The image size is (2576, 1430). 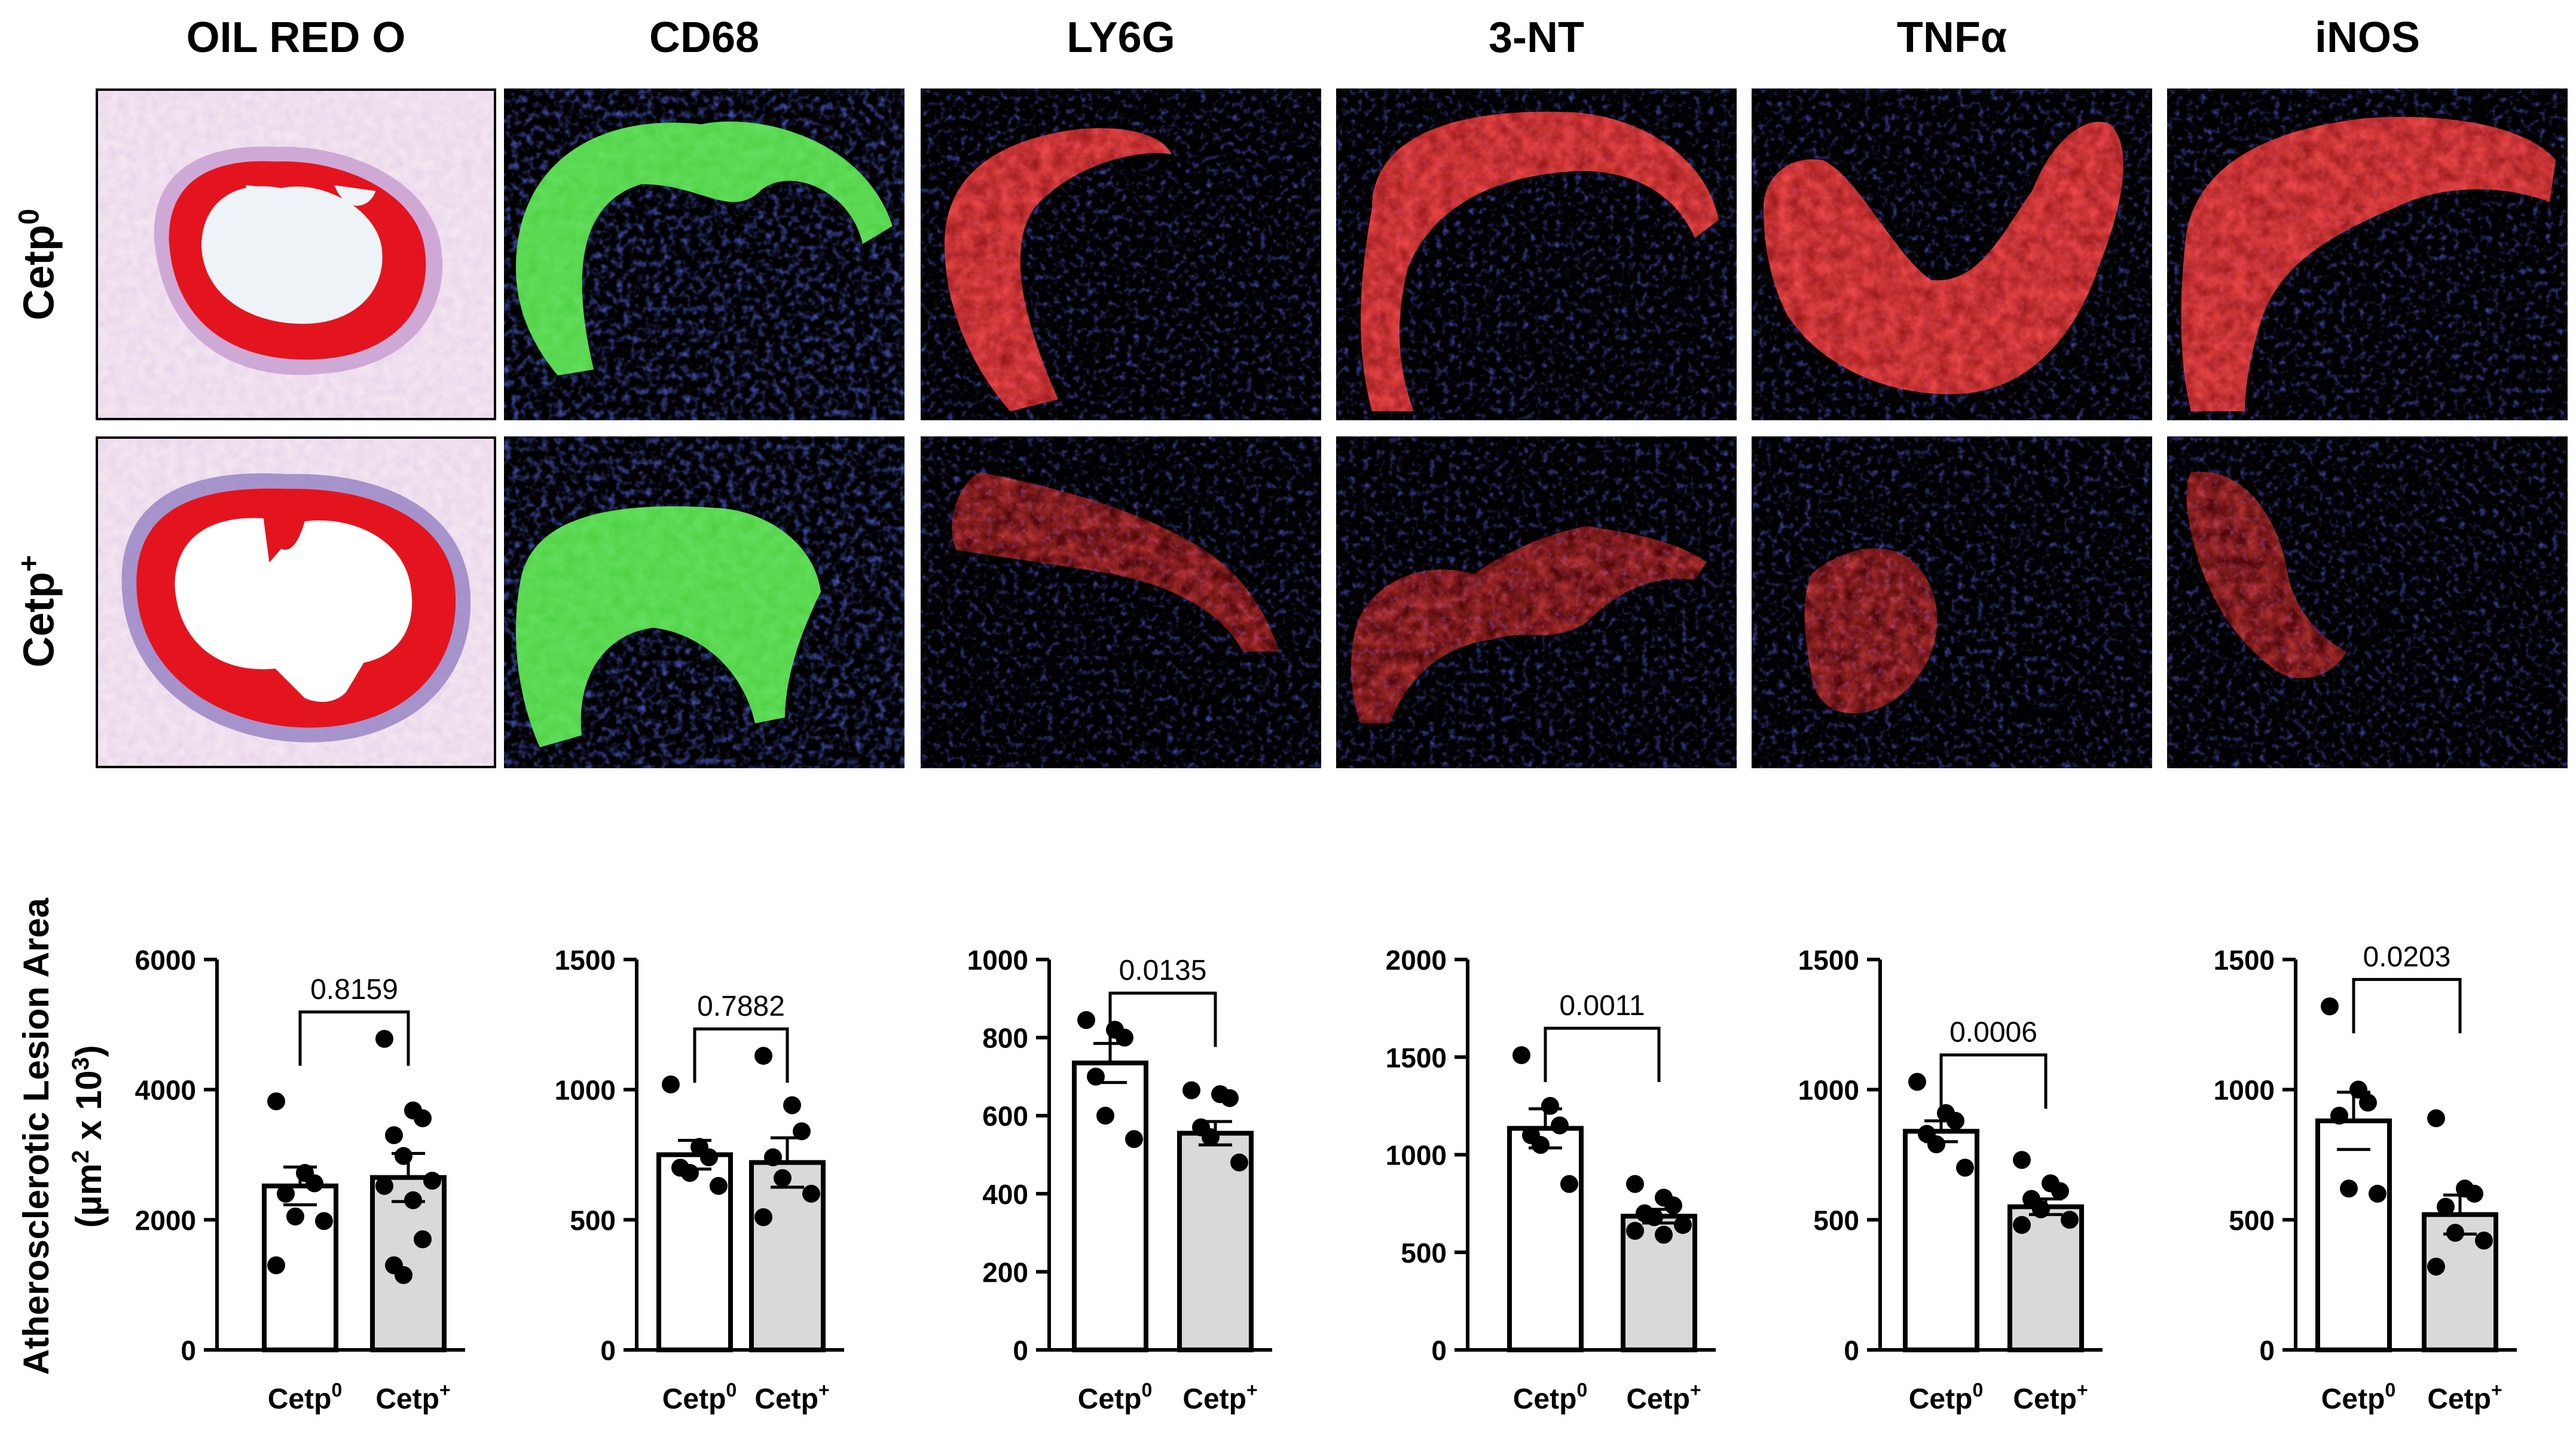 I want to click on row-label-cetp-plus: Cetp+, so click(x=38, y=611).